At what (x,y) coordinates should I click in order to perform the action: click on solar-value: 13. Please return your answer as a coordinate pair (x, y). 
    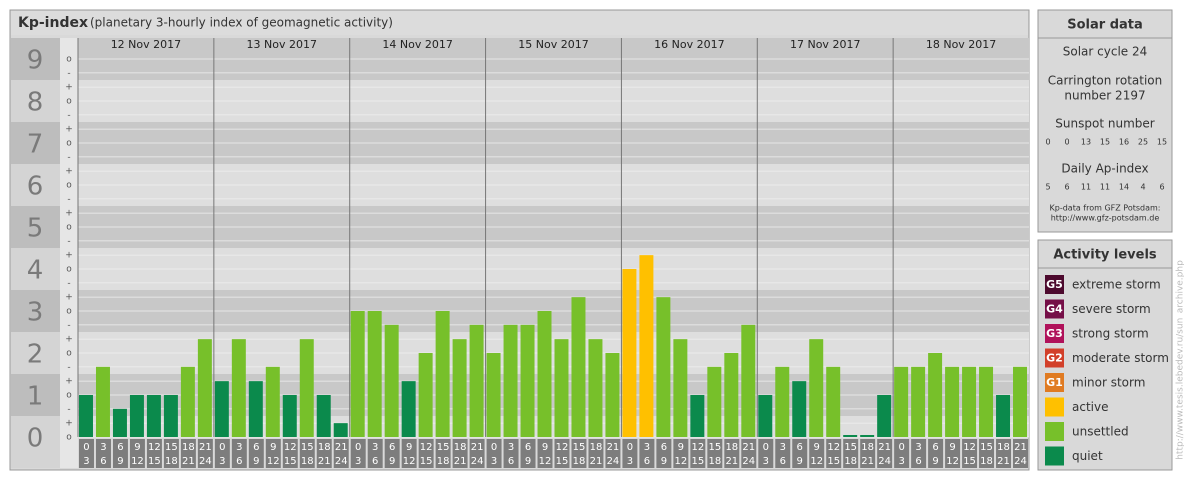
    Looking at the image, I should click on (1086, 142).